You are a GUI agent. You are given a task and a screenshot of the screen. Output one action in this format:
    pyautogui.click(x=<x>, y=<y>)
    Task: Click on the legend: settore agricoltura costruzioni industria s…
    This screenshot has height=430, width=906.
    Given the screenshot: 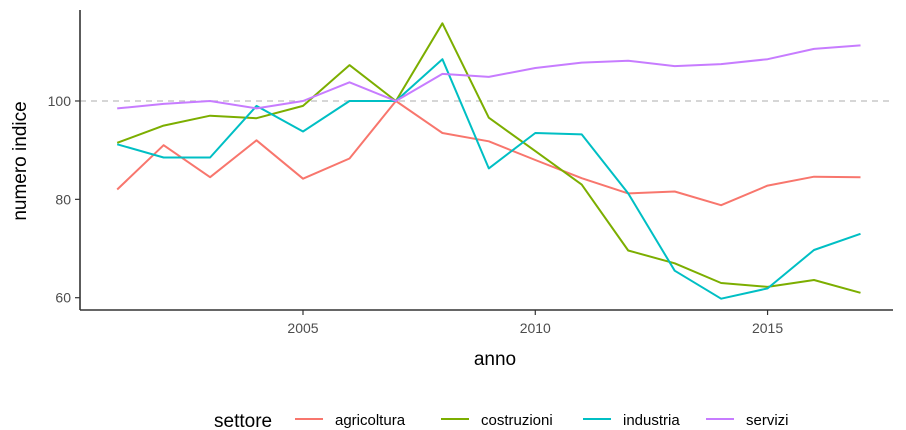 What is the action you would take?
    pyautogui.click(x=501, y=420)
    